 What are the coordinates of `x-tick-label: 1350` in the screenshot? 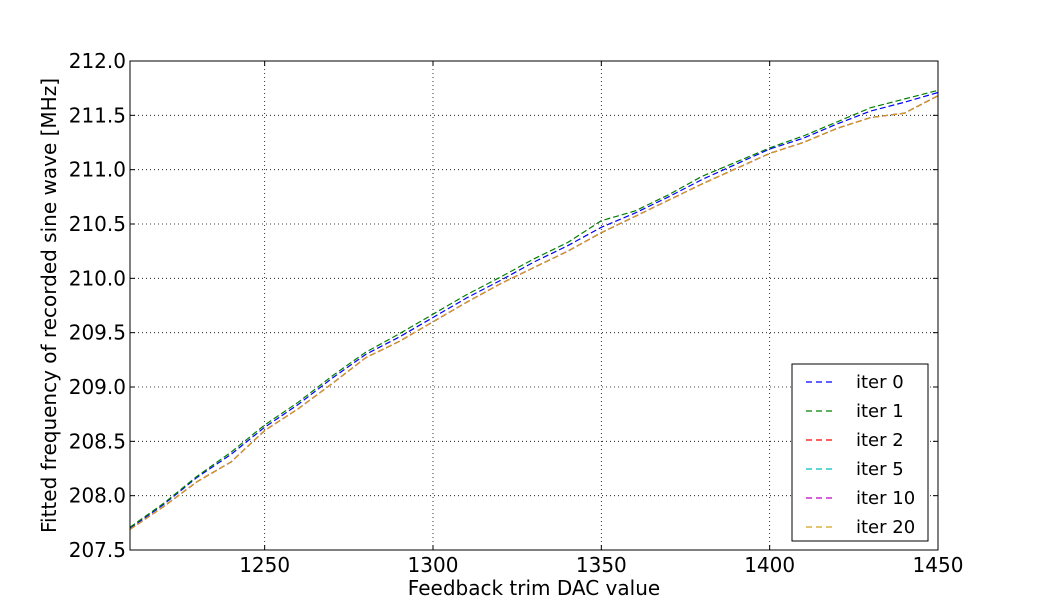 It's located at (601, 565).